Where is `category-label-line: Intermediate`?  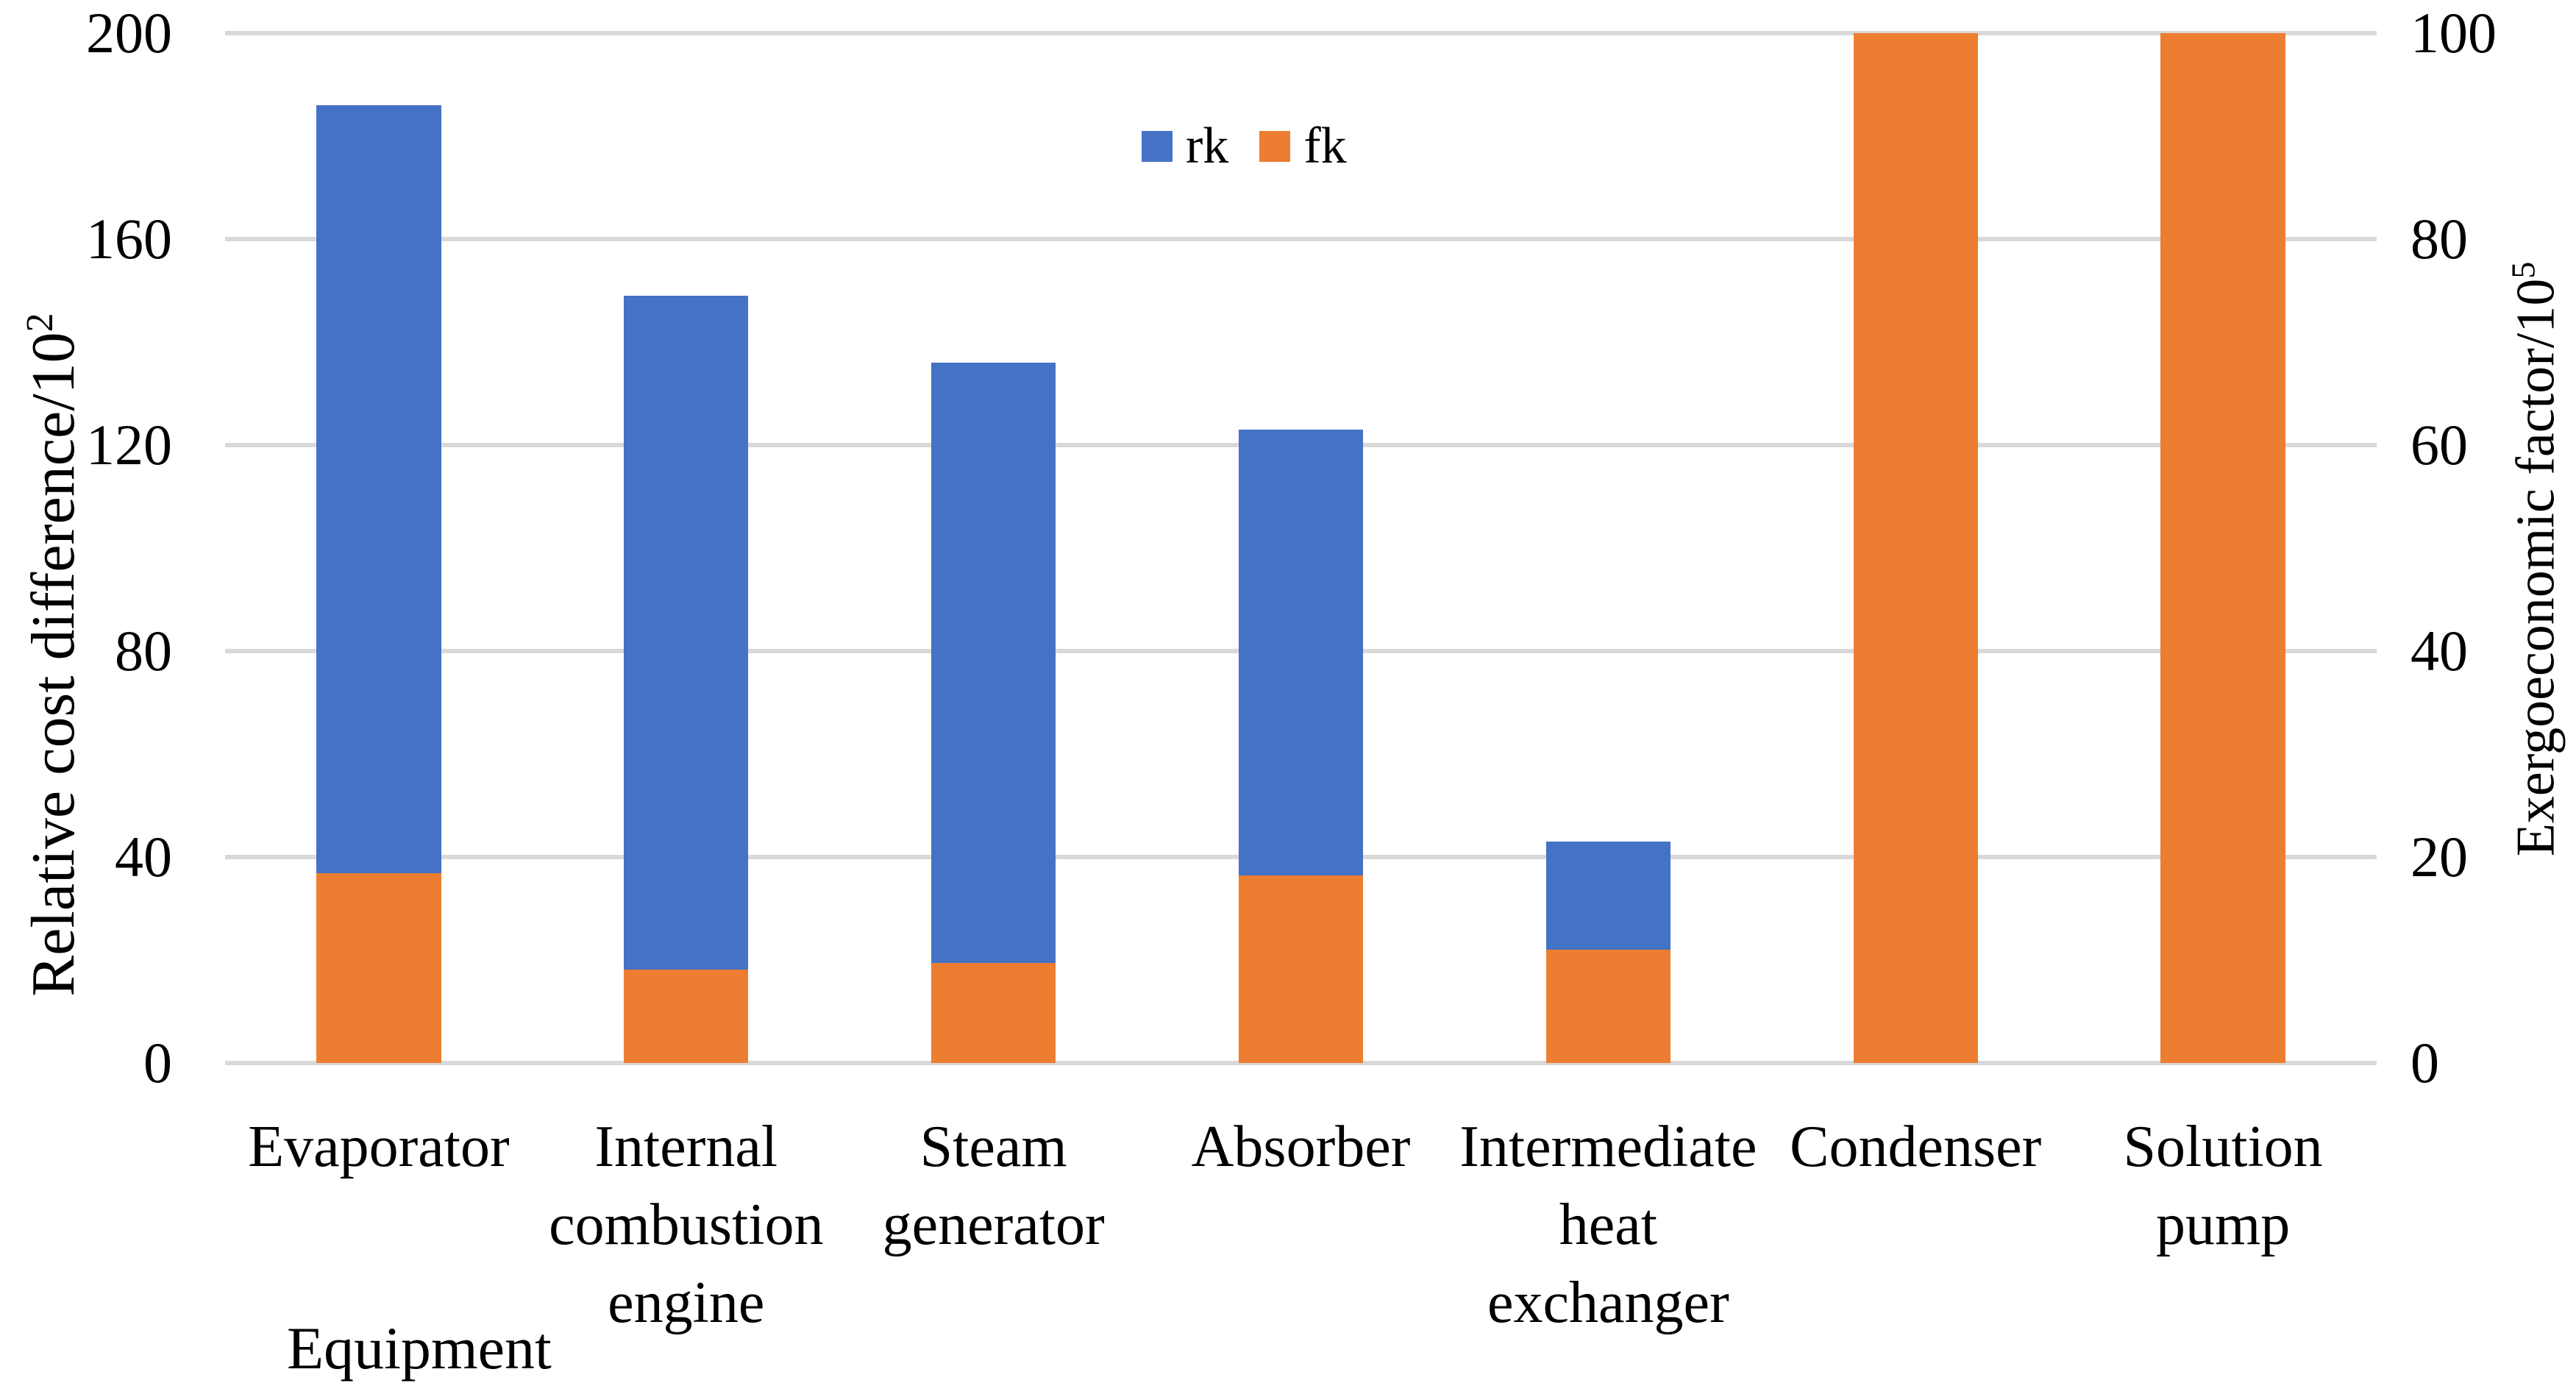 category-label-line: Intermediate is located at coordinates (1608, 1147).